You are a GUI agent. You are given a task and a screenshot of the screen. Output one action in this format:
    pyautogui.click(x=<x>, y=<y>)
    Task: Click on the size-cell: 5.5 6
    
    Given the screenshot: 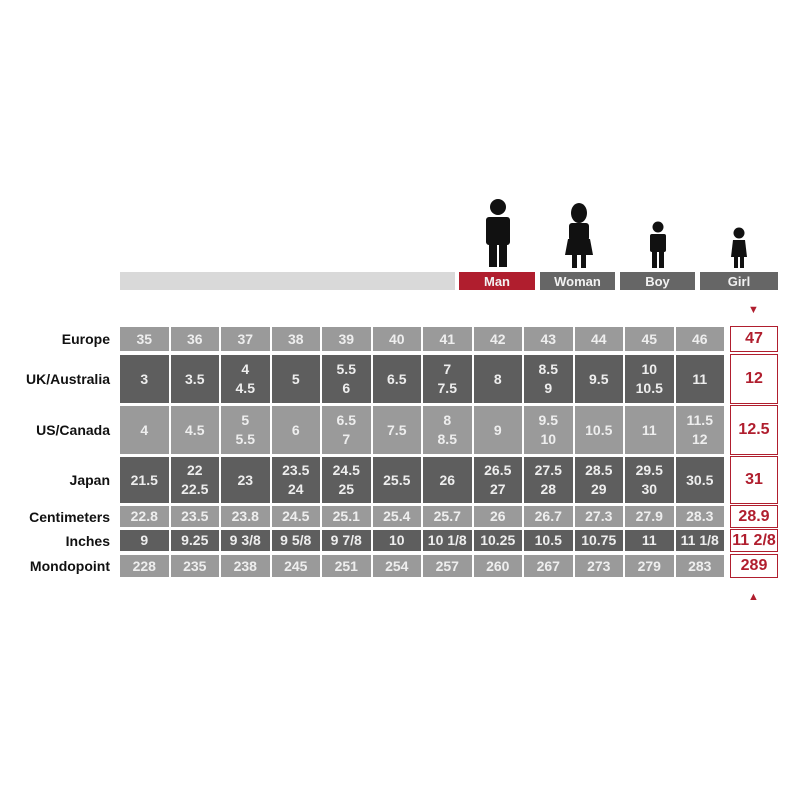 What is the action you would take?
    pyautogui.click(x=346, y=379)
    